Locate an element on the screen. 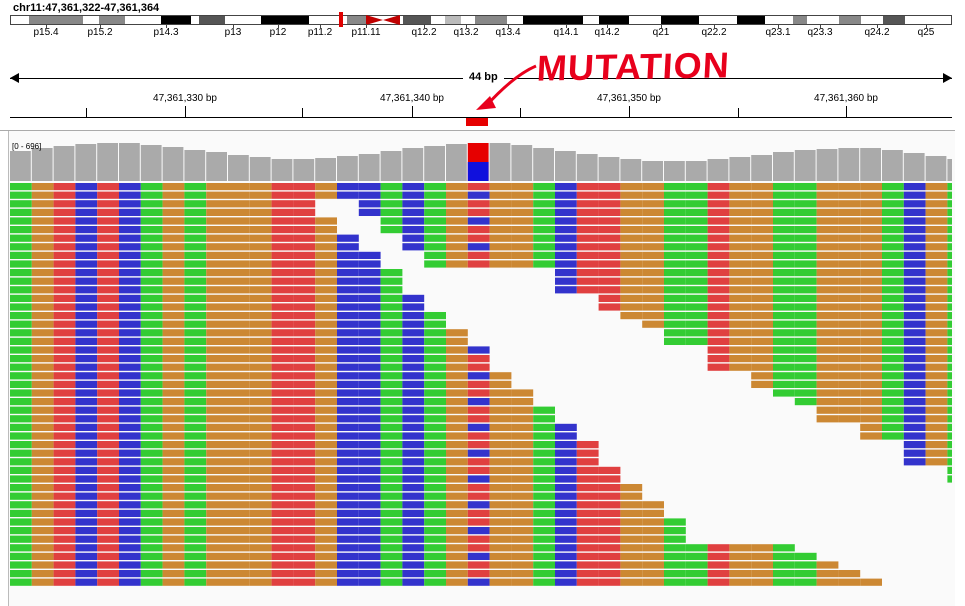 Image resolution: width=965 pixels, height=606 pixels. chromosome-ideogram is located at coordinates (481, 20).